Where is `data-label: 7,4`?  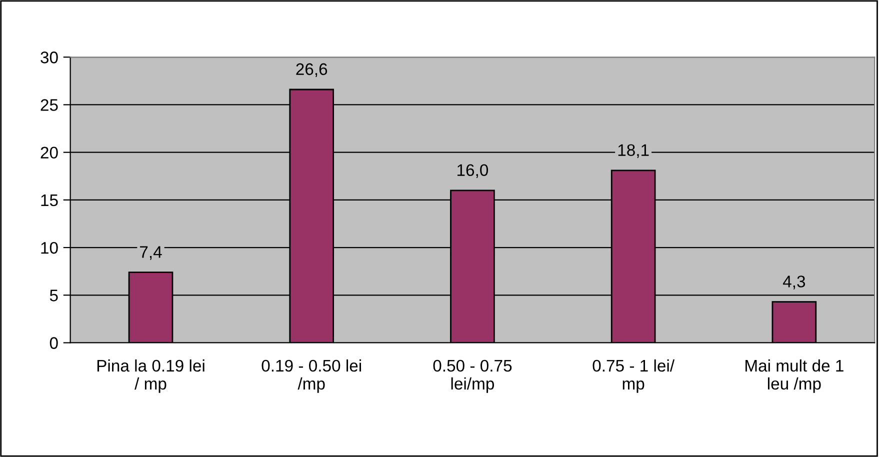
data-label: 7,4 is located at coordinates (151, 253).